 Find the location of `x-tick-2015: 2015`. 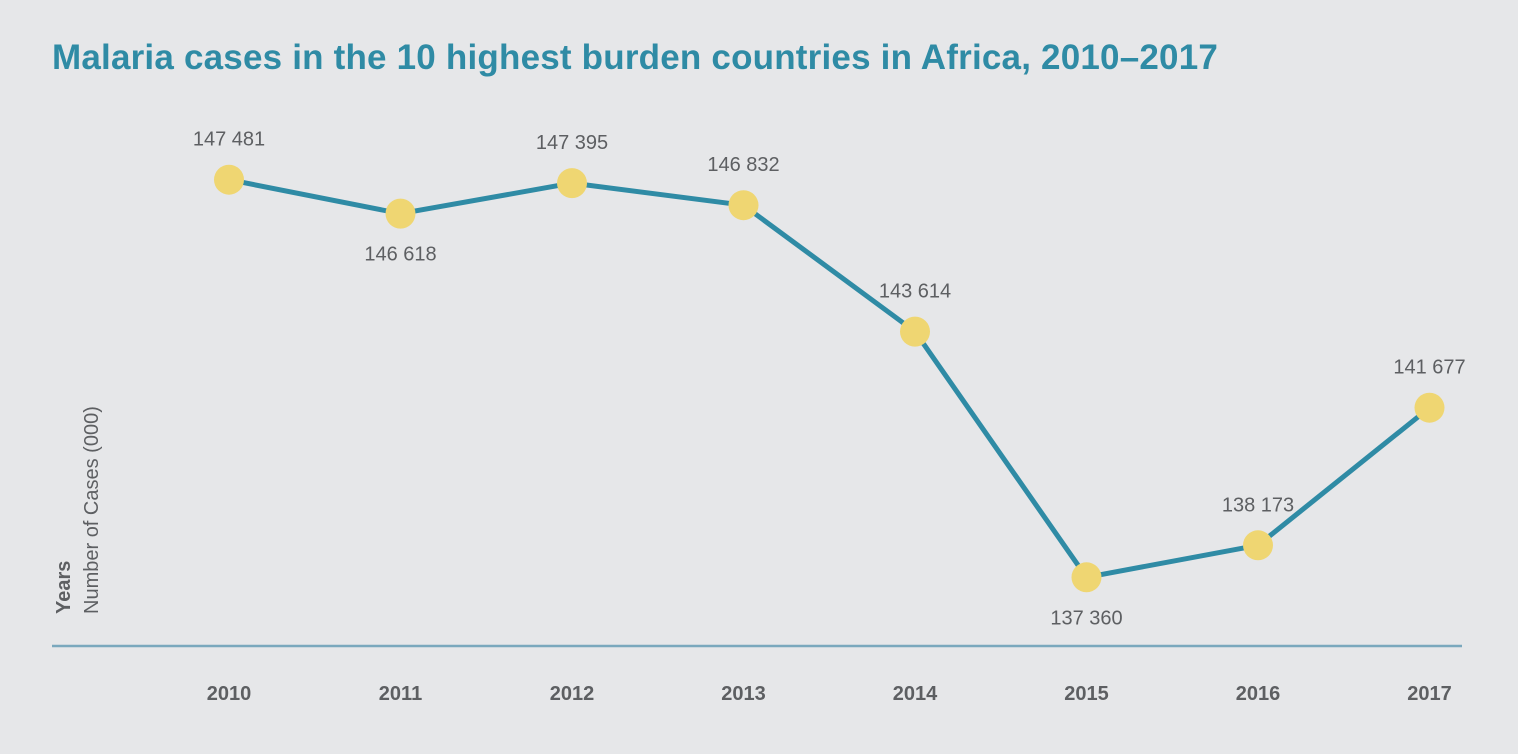

x-tick-2015: 2015 is located at coordinates (1086, 694).